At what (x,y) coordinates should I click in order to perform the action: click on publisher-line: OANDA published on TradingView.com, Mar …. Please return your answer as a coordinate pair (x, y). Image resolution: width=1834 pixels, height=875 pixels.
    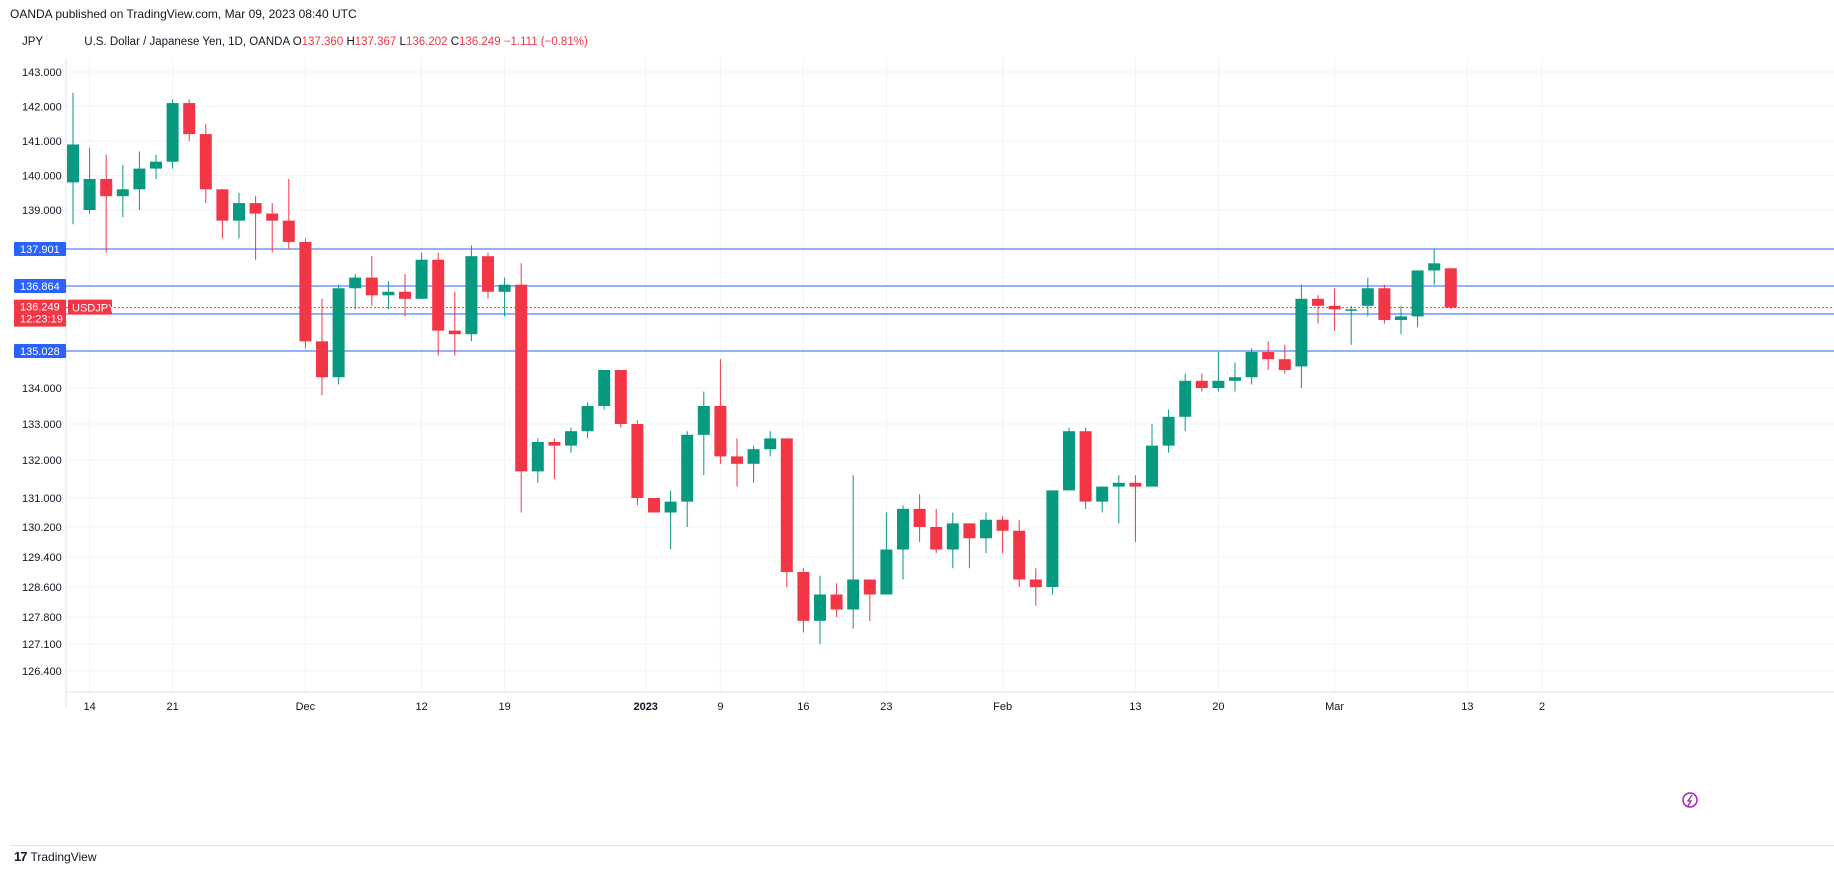
    Looking at the image, I should click on (183, 14).